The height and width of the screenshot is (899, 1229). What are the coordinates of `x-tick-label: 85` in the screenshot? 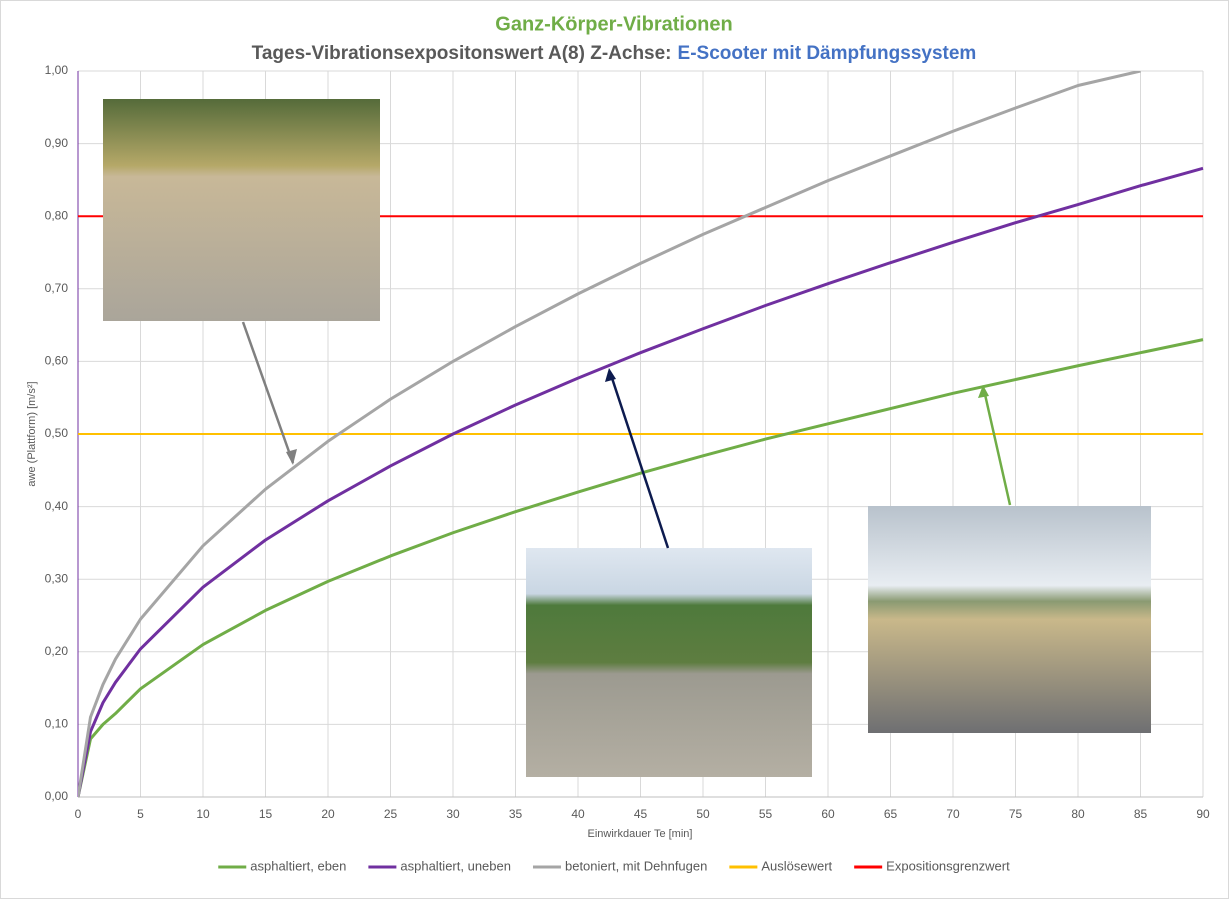 It's located at (1141, 814).